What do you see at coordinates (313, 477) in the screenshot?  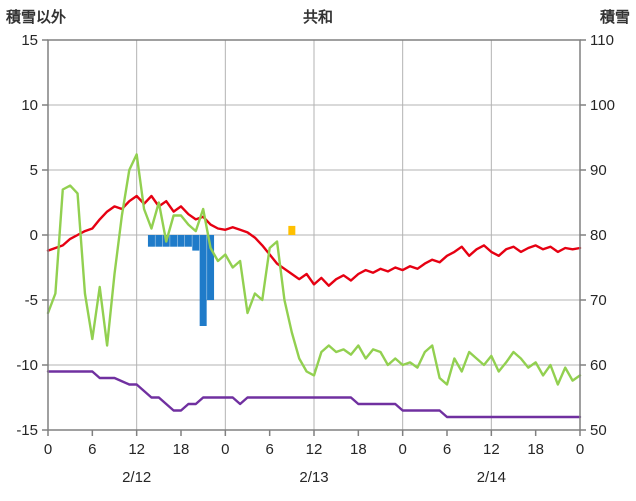 I see `date-label: 2/13` at bounding box center [313, 477].